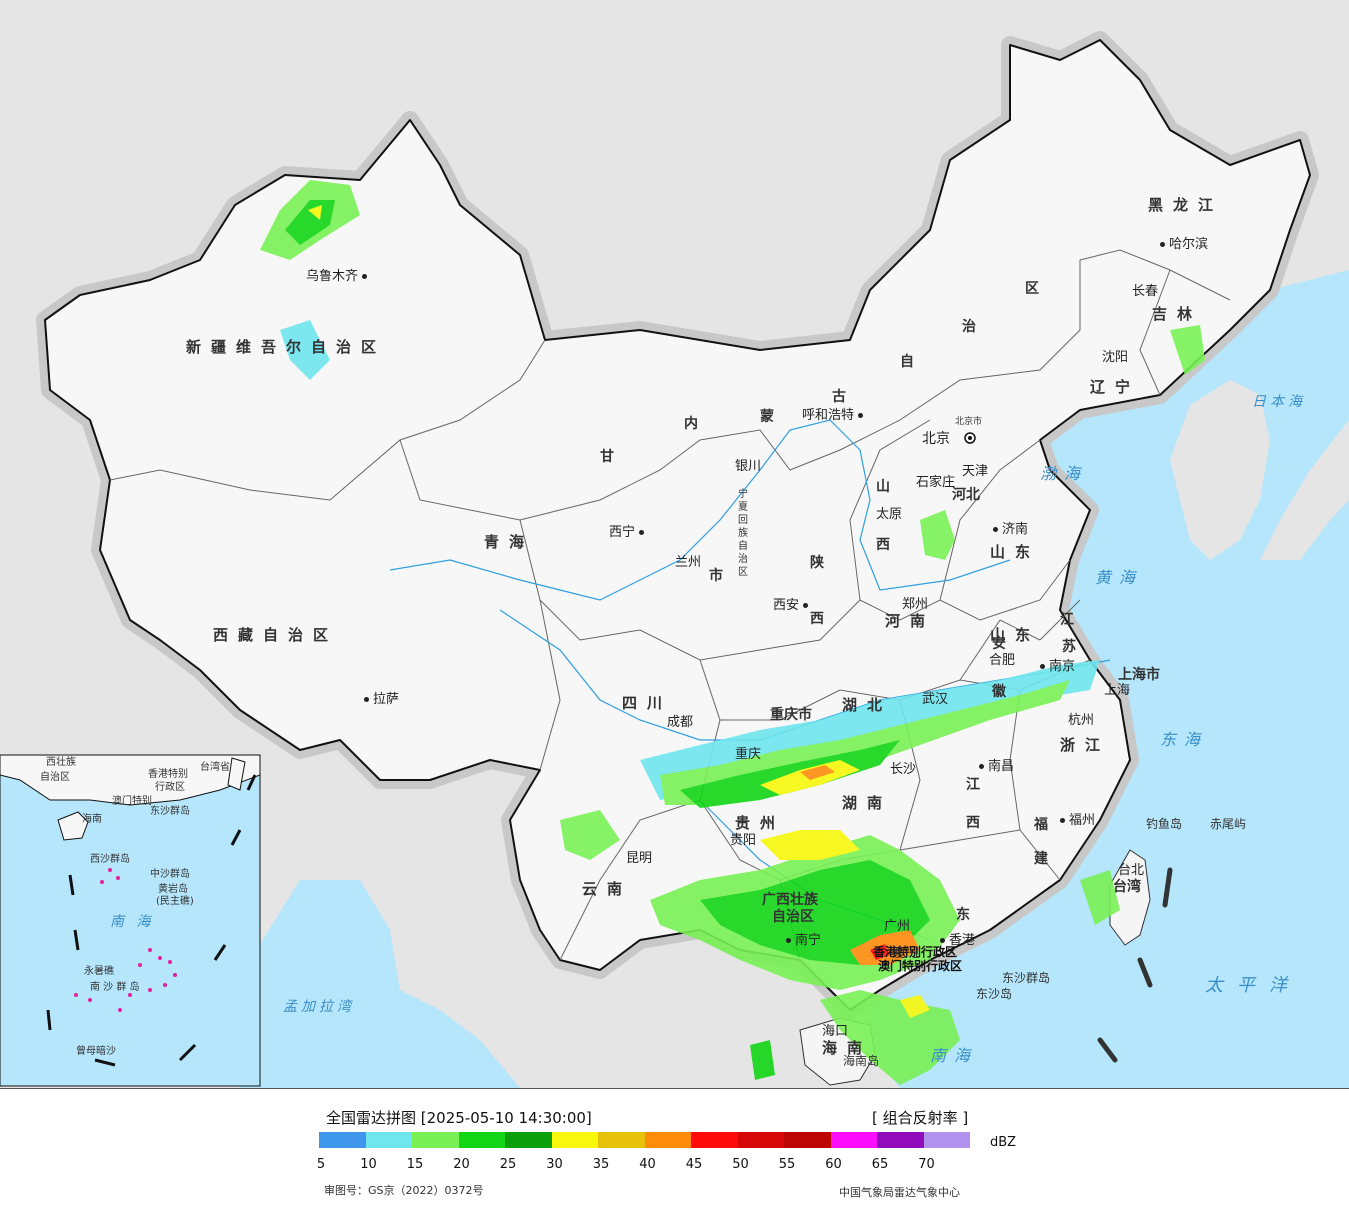 The height and width of the screenshot is (1209, 1349). I want to click on city-zhengzhou: 郑州, so click(915, 604).